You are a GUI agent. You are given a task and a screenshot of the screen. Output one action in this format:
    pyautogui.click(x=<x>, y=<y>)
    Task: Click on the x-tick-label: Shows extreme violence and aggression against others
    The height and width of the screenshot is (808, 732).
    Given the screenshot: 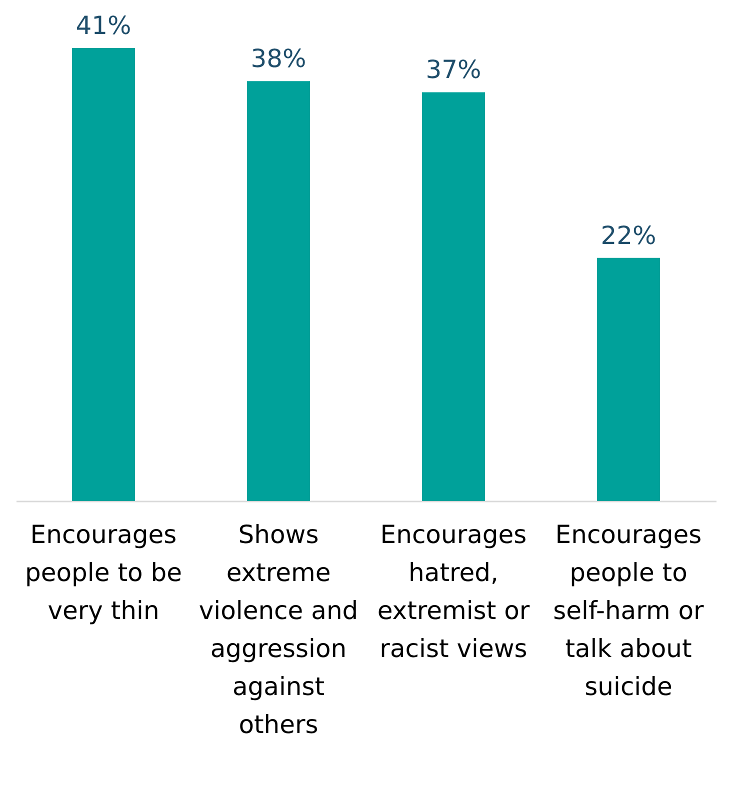 What is the action you would take?
    pyautogui.click(x=278, y=629)
    